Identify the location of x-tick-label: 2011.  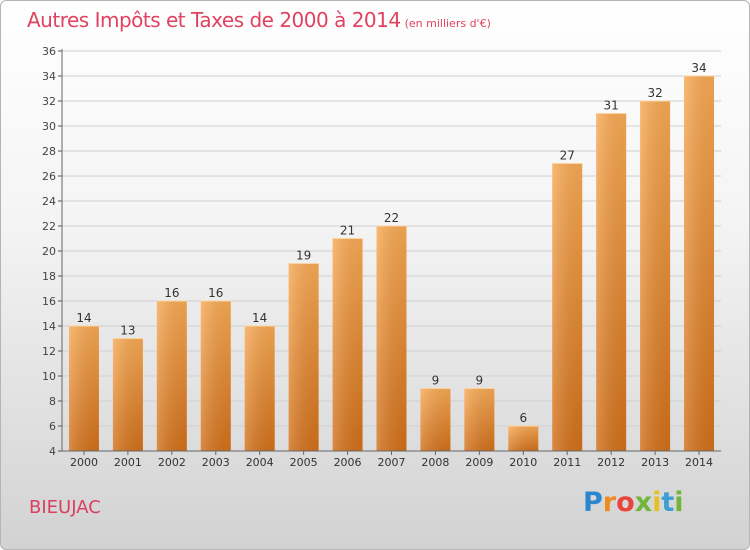
(567, 462).